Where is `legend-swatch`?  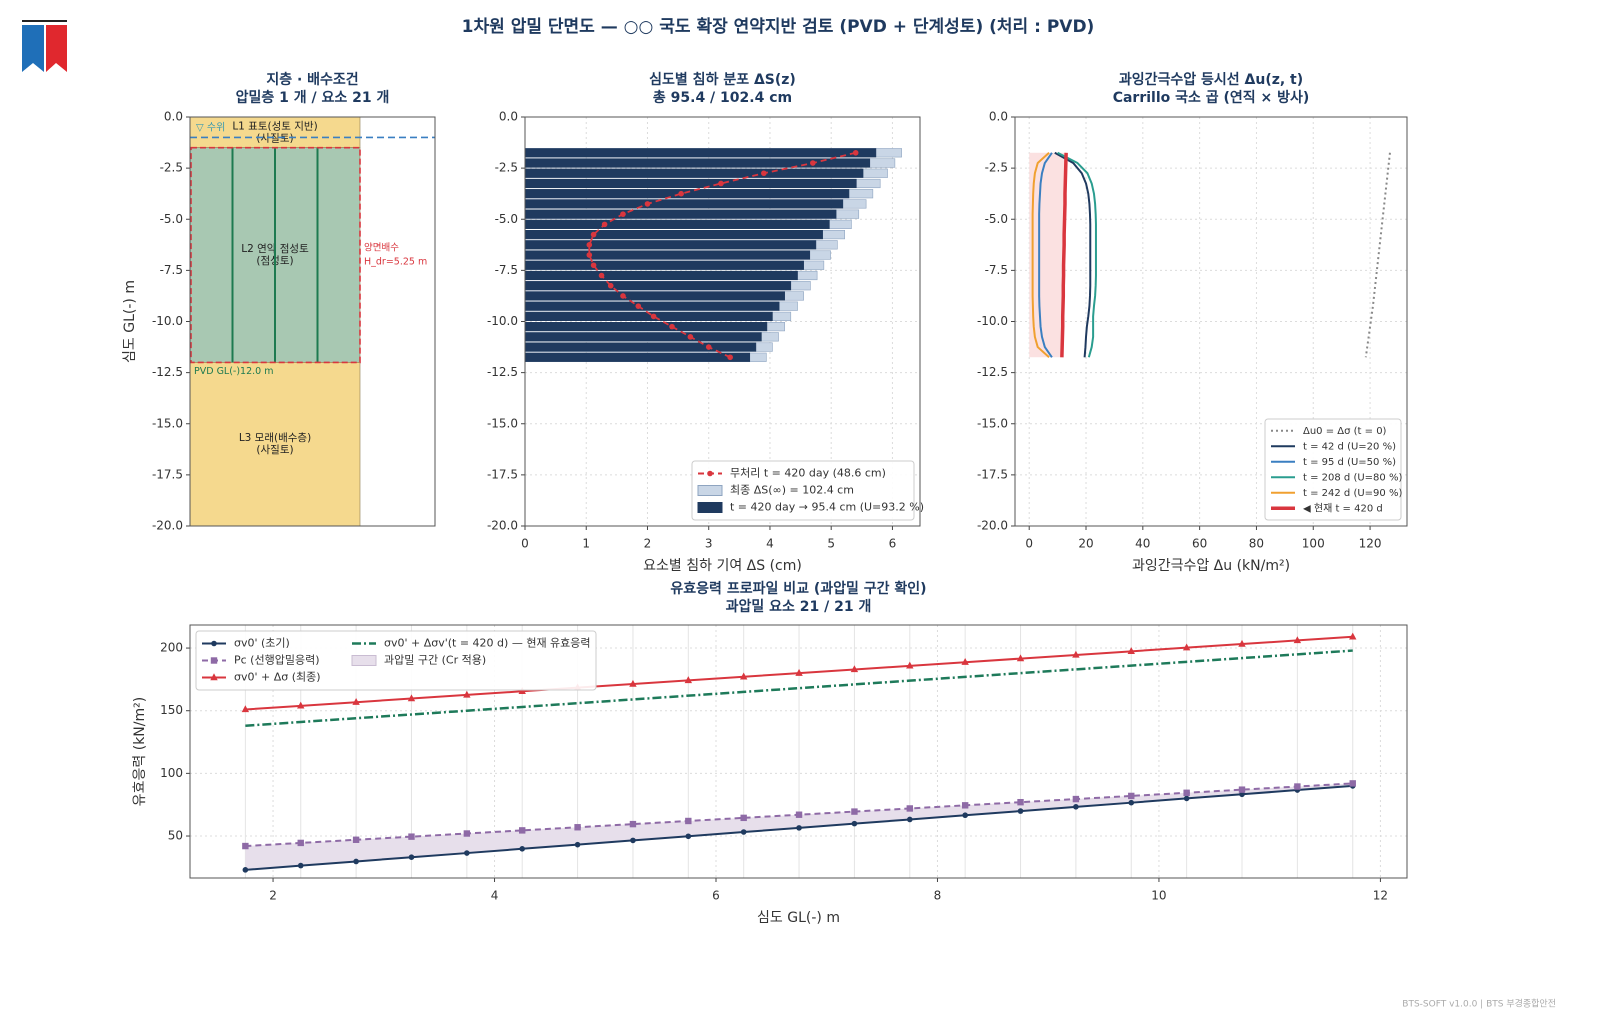 legend-swatch is located at coordinates (710, 490).